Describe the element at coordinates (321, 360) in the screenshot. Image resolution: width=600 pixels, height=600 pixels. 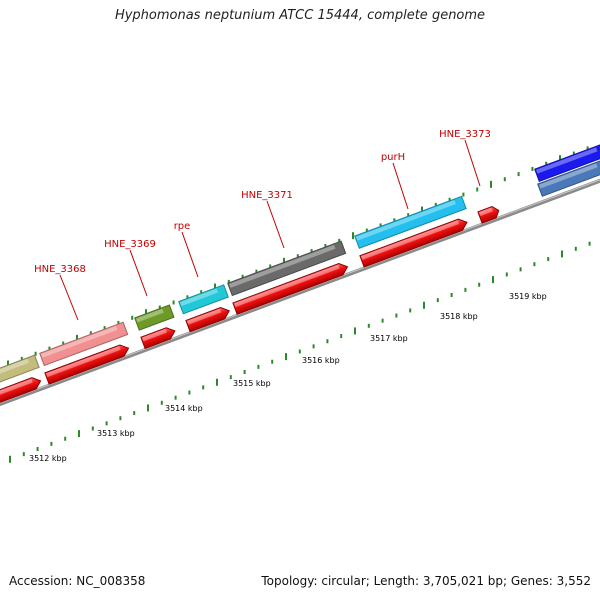
I see `tick-label: 3516 kbp` at that location.